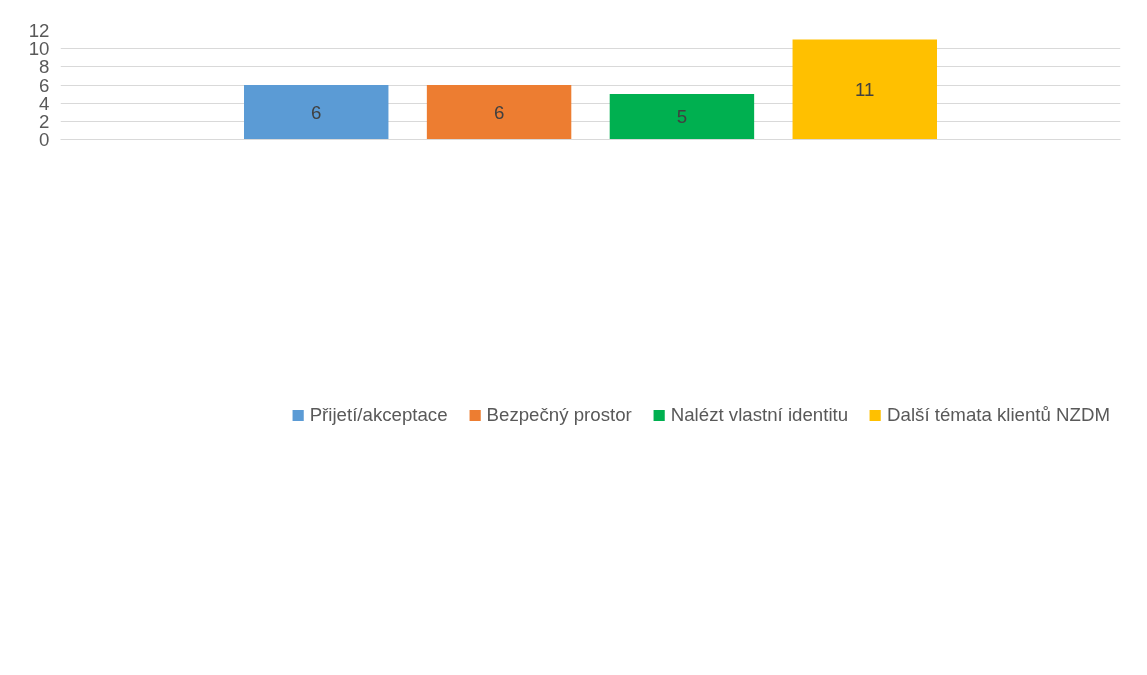 This screenshot has height=675, width=1147. What do you see at coordinates (39, 30) in the screenshot?
I see `y-tick-label: 12` at bounding box center [39, 30].